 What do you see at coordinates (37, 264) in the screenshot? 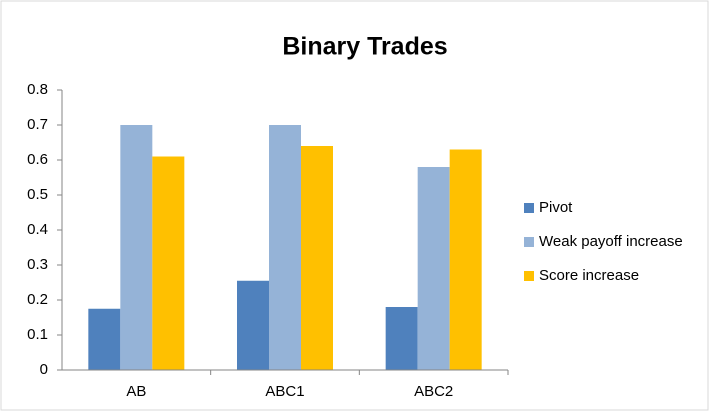
I see `y-tick-label: 0.3` at bounding box center [37, 264].